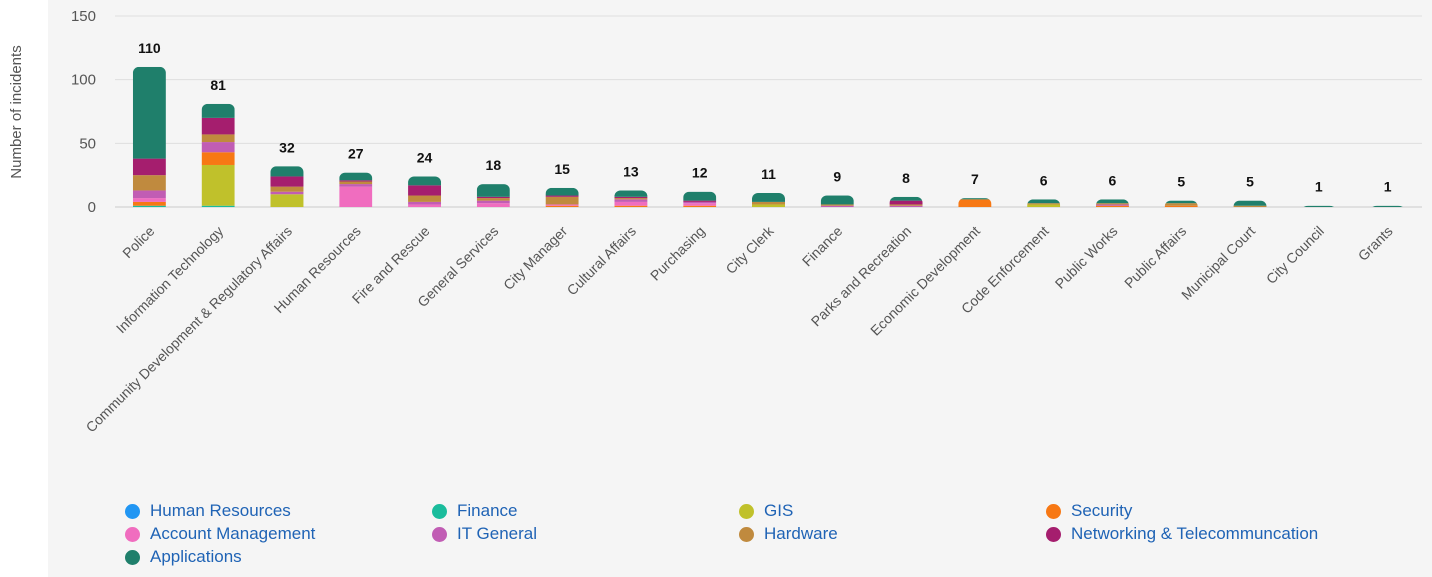 The image size is (1432, 577). Describe the element at coordinates (585, 534) in the screenshot. I see `legend-item: IT General` at that location.